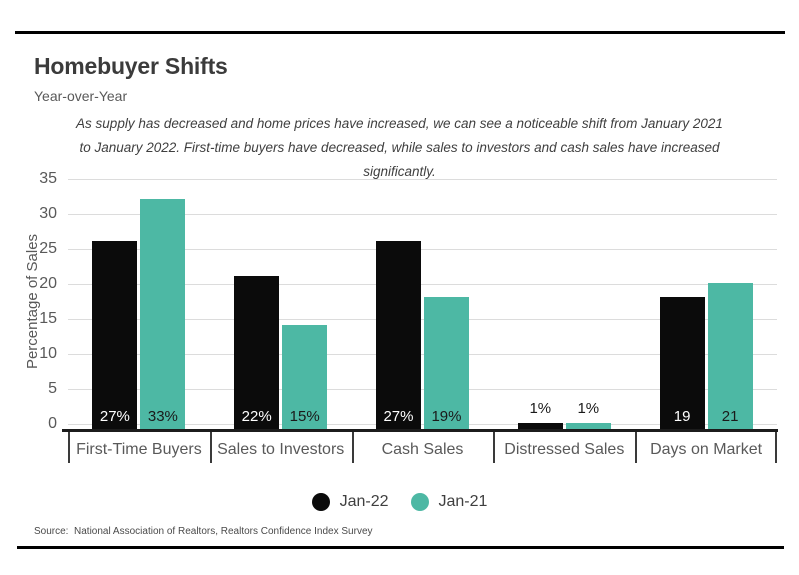  I want to click on y-tick-label: 15, so click(48, 318).